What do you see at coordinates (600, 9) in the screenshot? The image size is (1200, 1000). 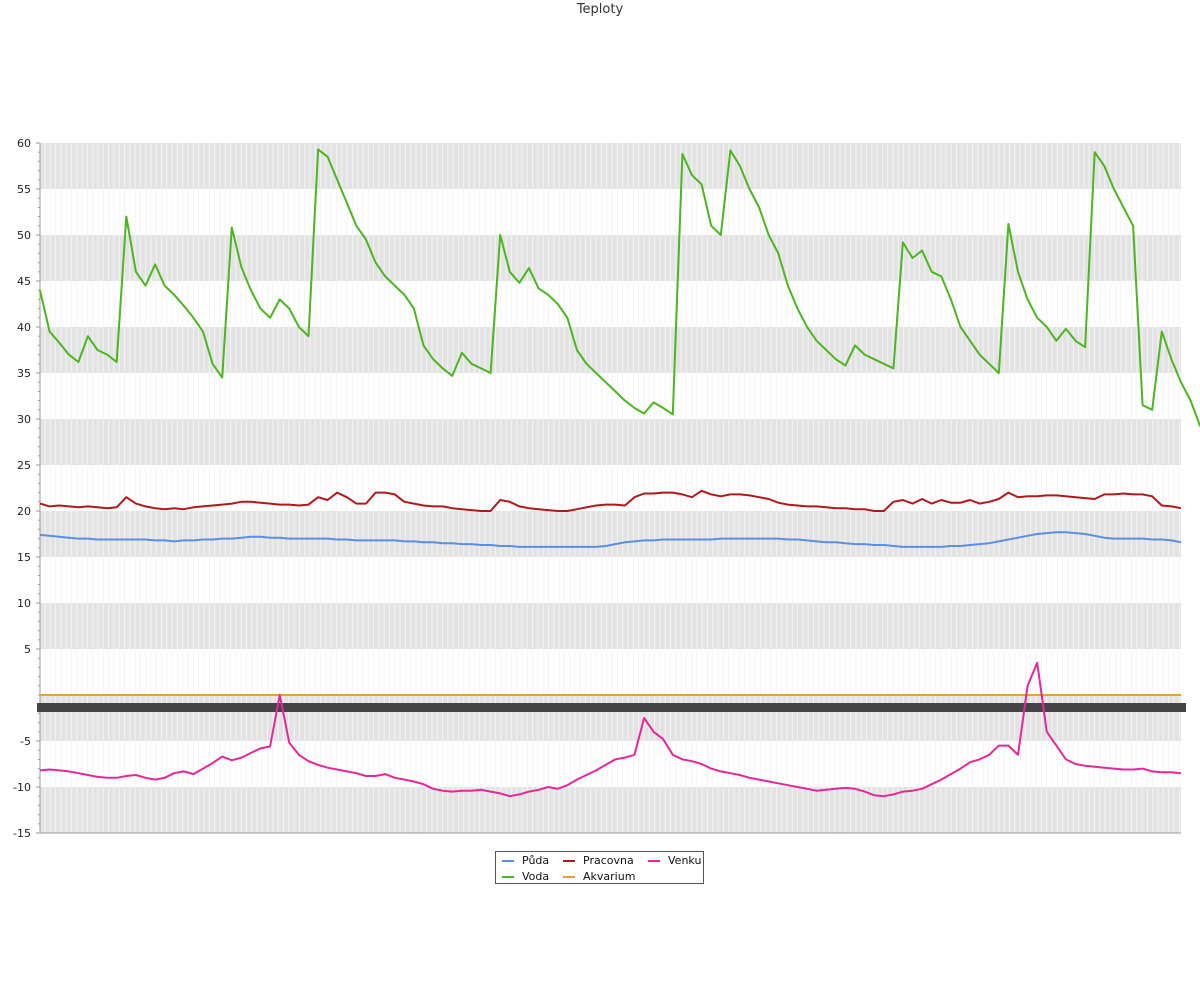 I see `chart-title: Teploty` at bounding box center [600, 9].